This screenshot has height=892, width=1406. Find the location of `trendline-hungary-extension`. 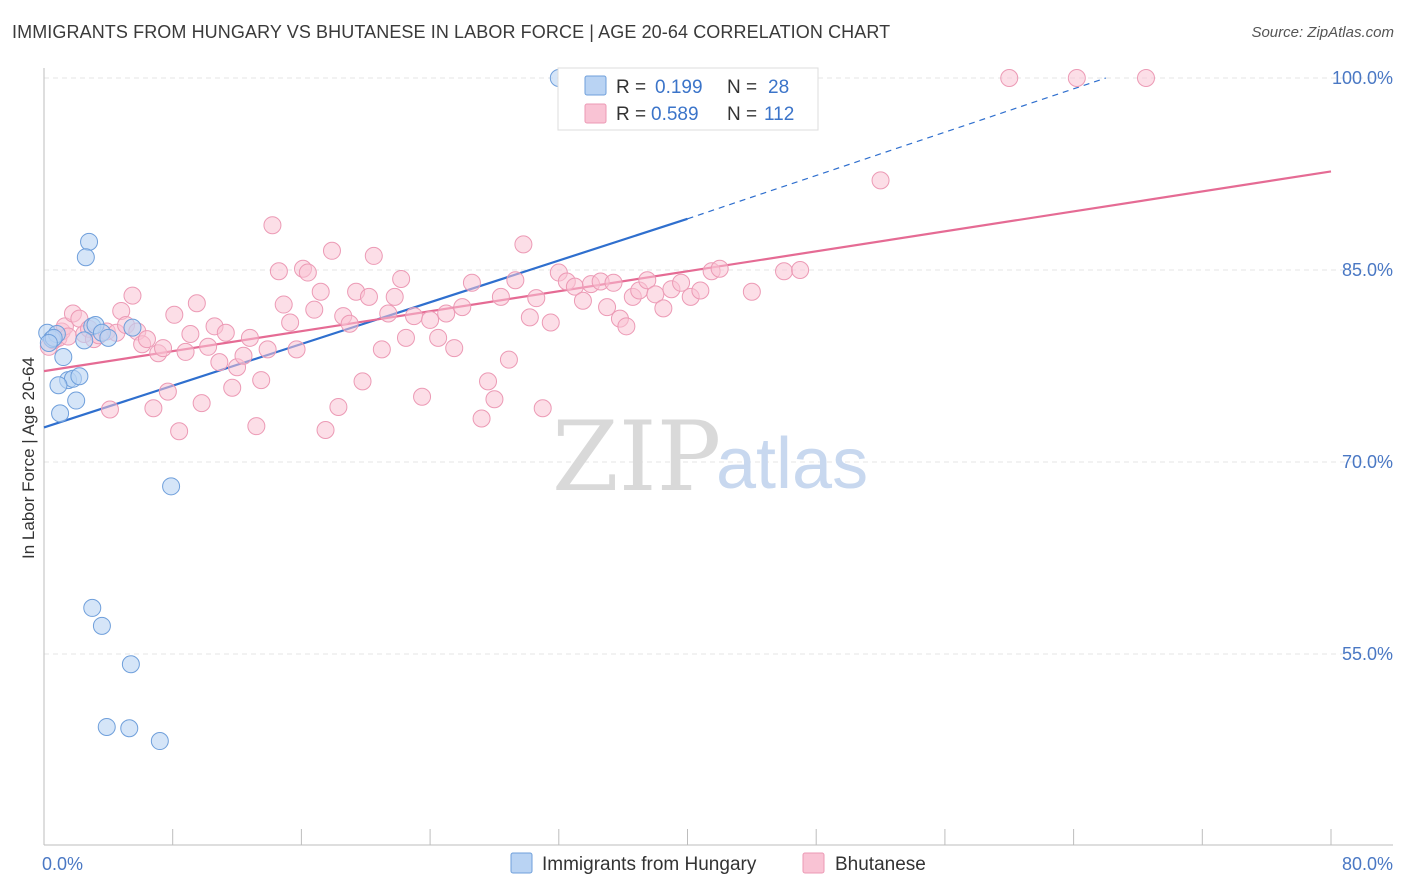

trendline-hungary-extension is located at coordinates (896, 148).